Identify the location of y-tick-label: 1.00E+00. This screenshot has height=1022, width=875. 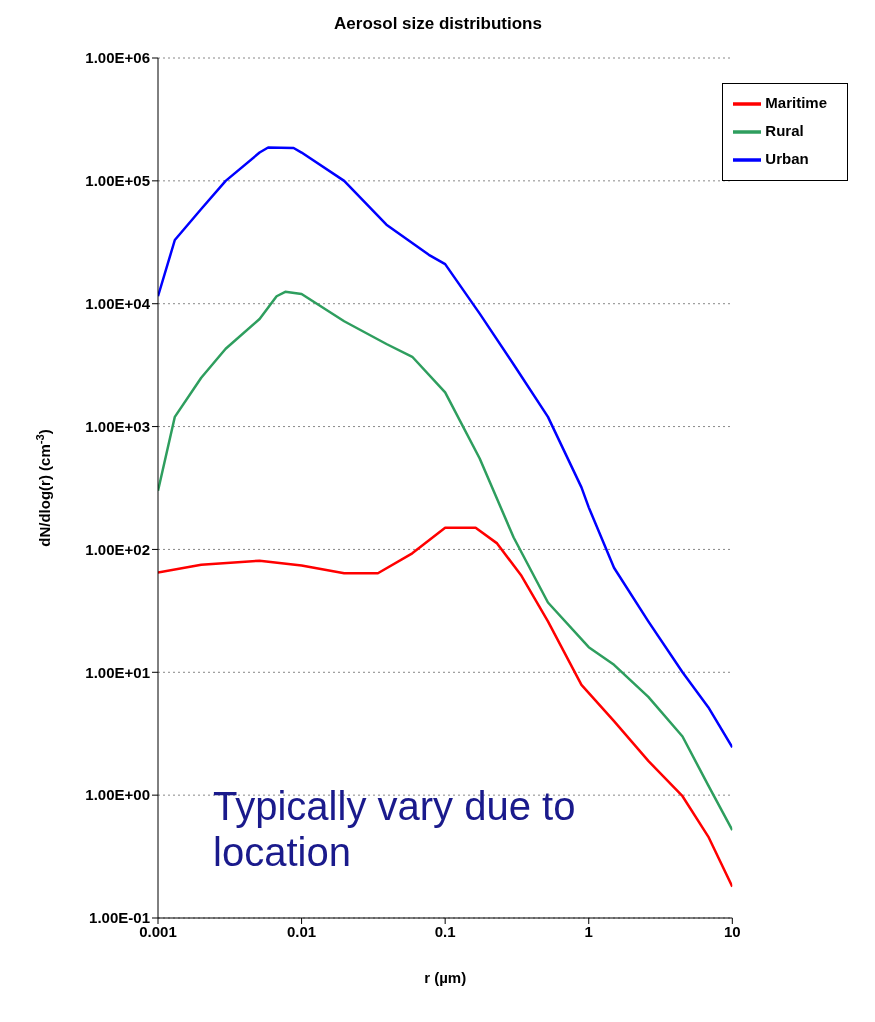
(117, 795).